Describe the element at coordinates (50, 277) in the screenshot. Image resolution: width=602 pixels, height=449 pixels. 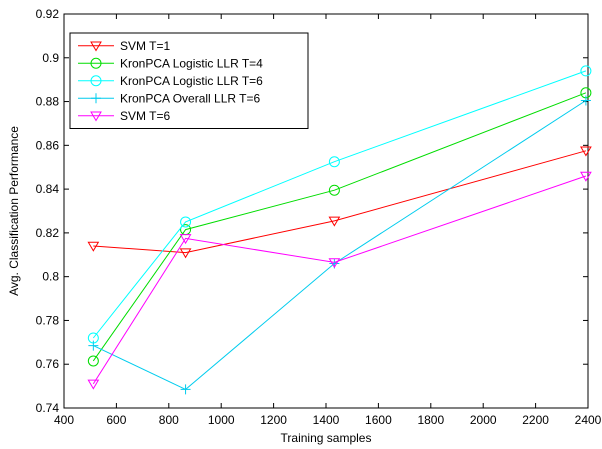
I see `y-tick-label: 0.8` at that location.